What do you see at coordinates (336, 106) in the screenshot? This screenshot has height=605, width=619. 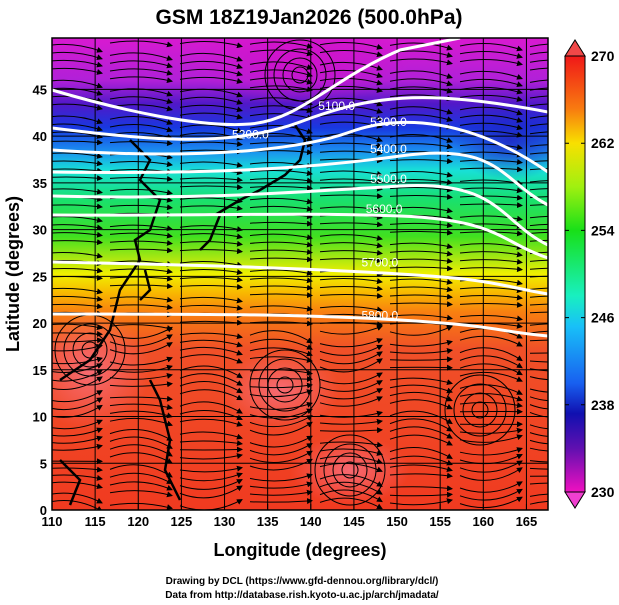 I see `contour-label: 5100.0` at bounding box center [336, 106].